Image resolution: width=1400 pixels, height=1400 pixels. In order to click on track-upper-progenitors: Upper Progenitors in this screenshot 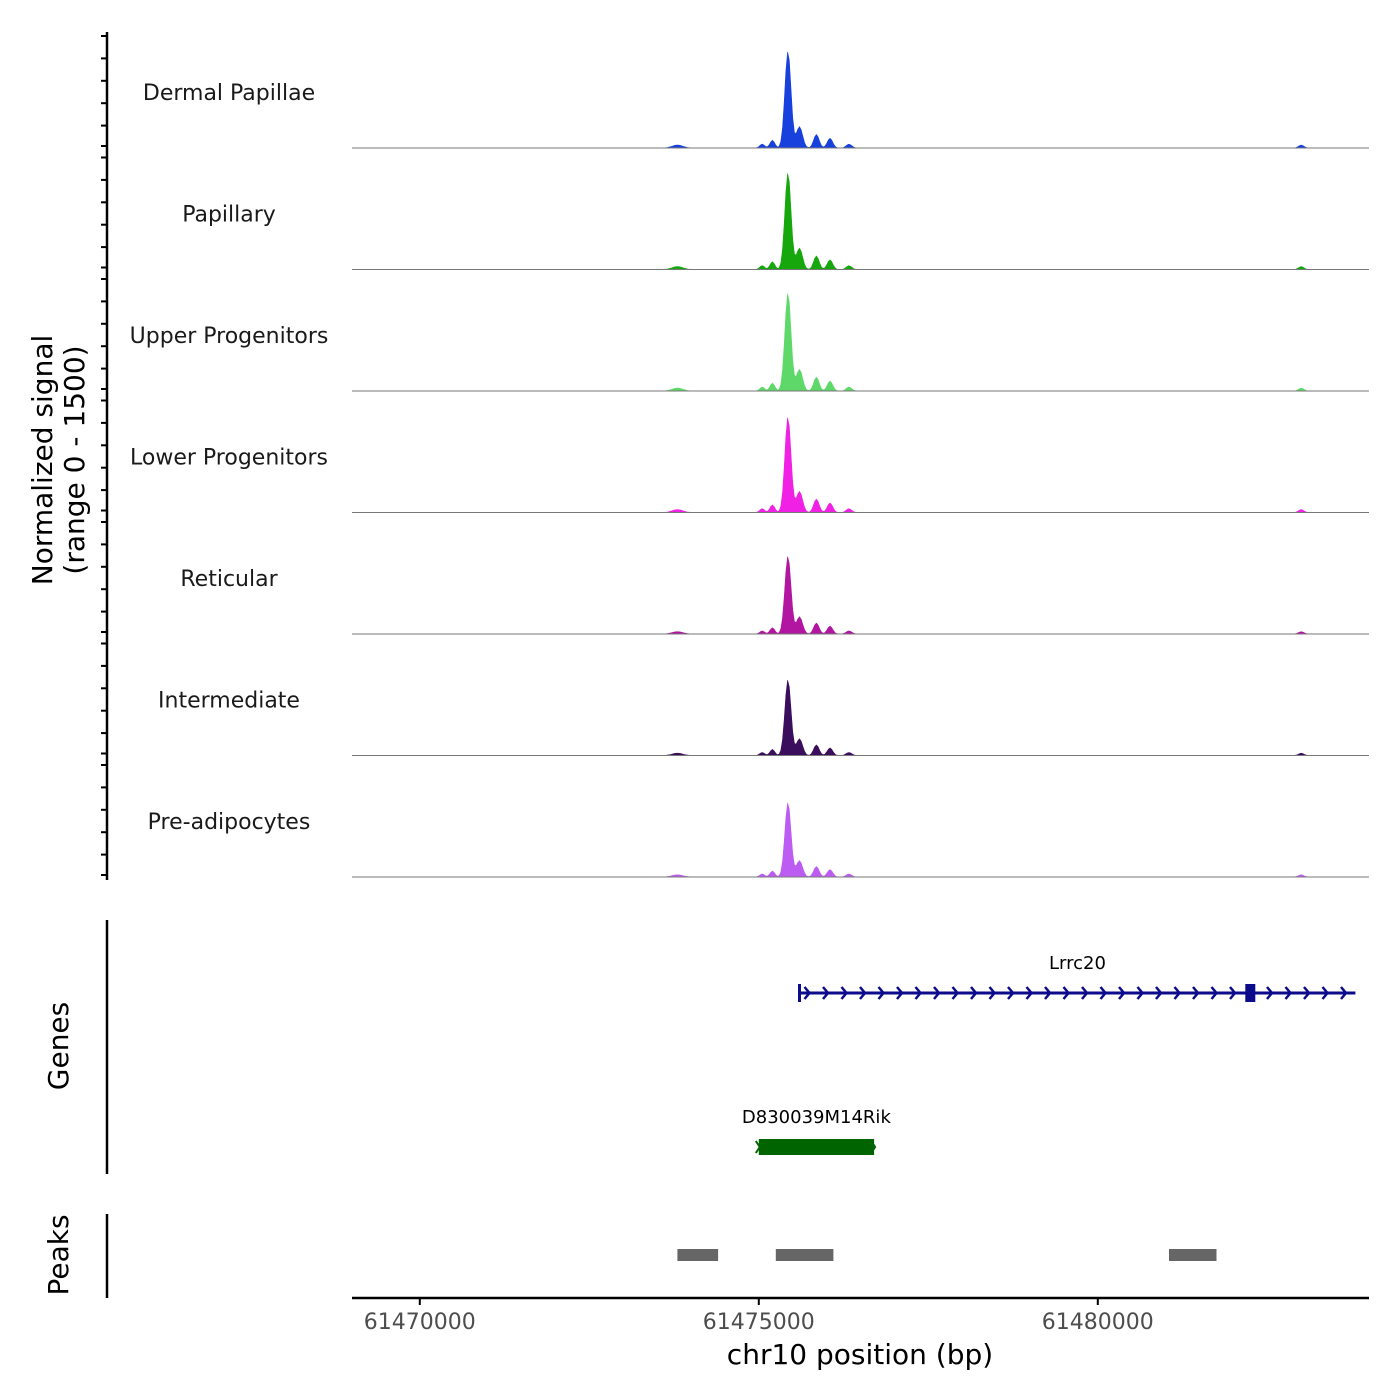, I will do `click(749, 342)`.